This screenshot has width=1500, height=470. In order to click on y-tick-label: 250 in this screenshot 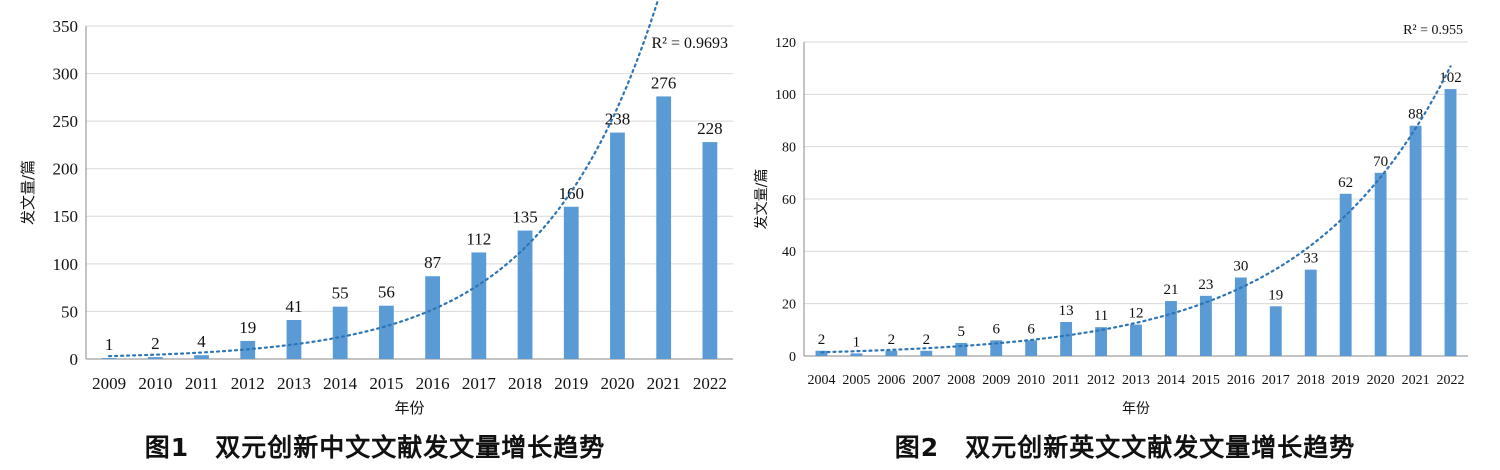, I will do `click(66, 121)`.